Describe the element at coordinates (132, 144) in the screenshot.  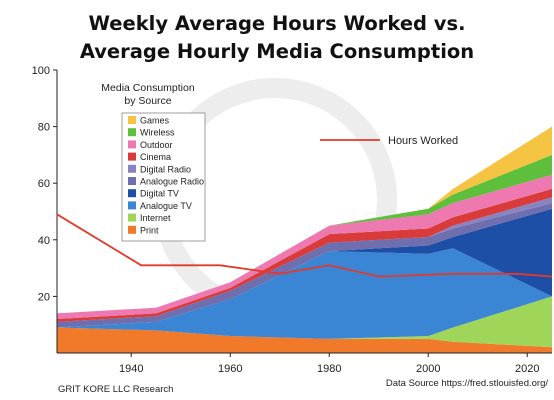
I see `legend-swatch-outdoor` at that location.